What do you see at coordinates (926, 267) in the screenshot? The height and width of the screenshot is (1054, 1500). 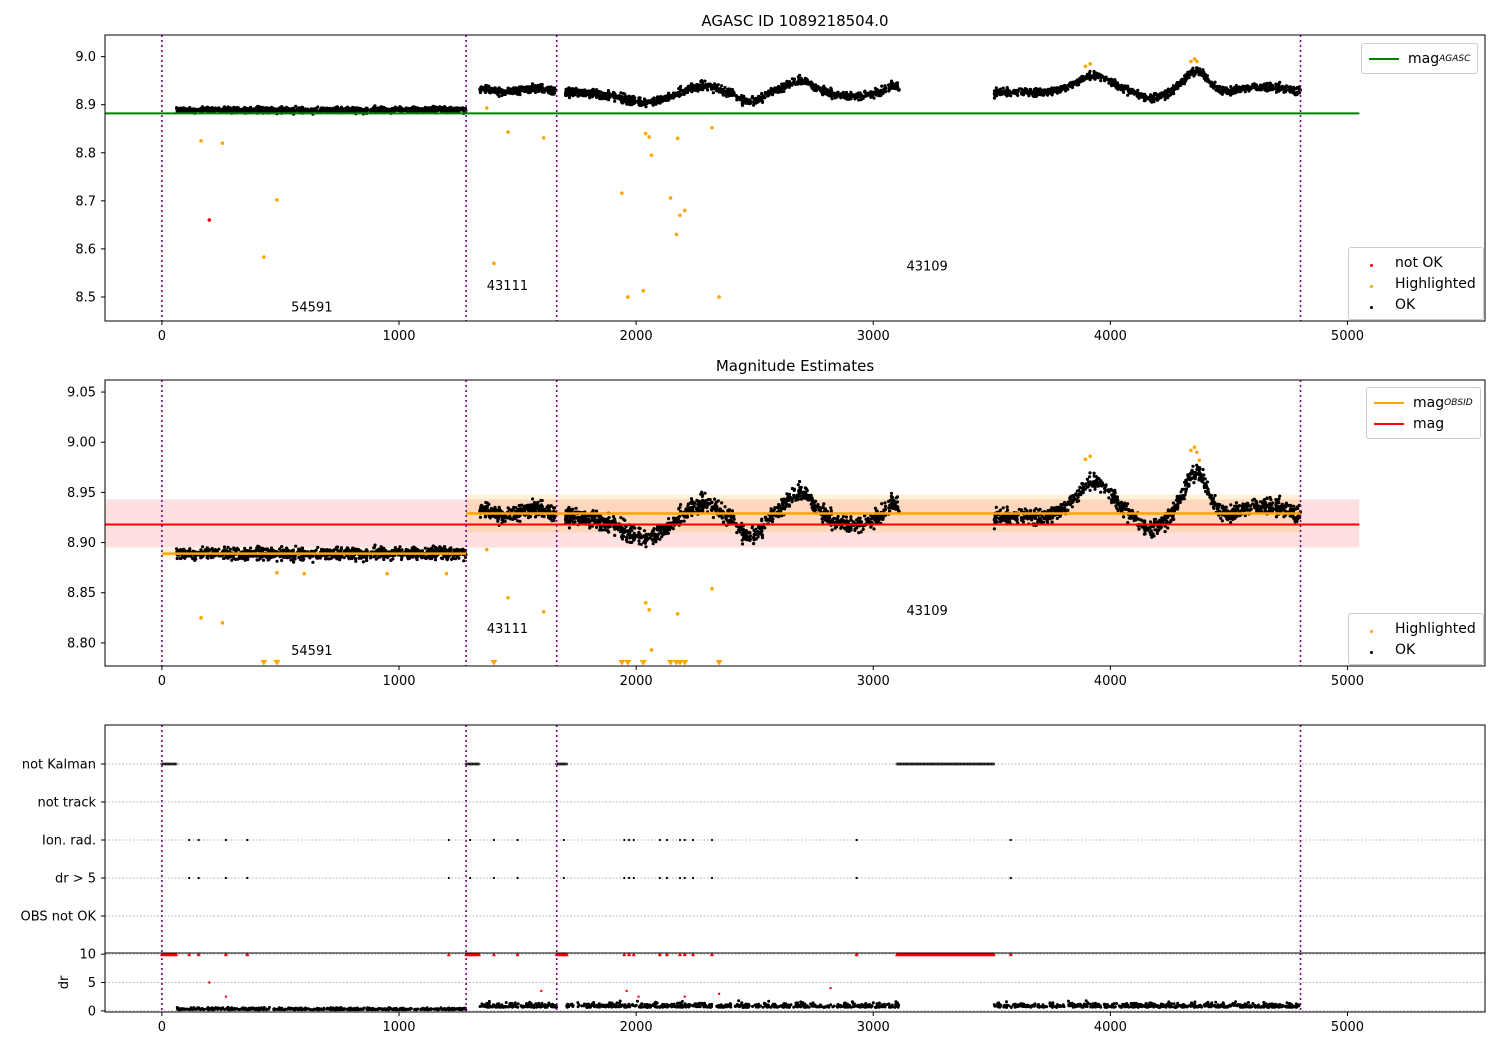 I see `p1-obsid-label: 43109` at bounding box center [926, 267].